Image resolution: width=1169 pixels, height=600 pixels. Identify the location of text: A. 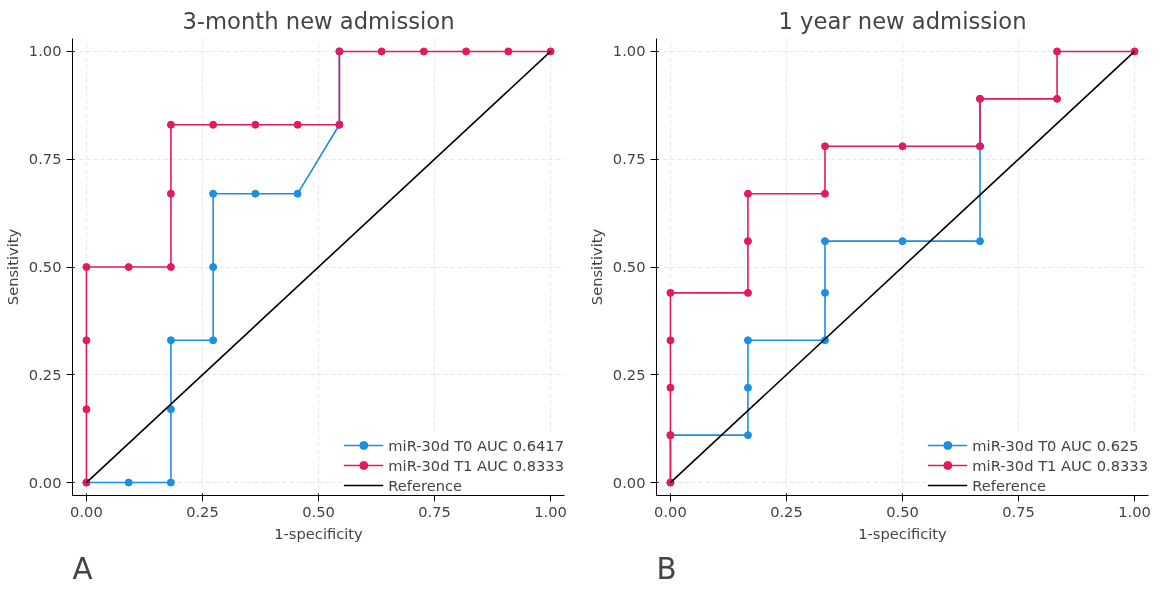
(82, 568).